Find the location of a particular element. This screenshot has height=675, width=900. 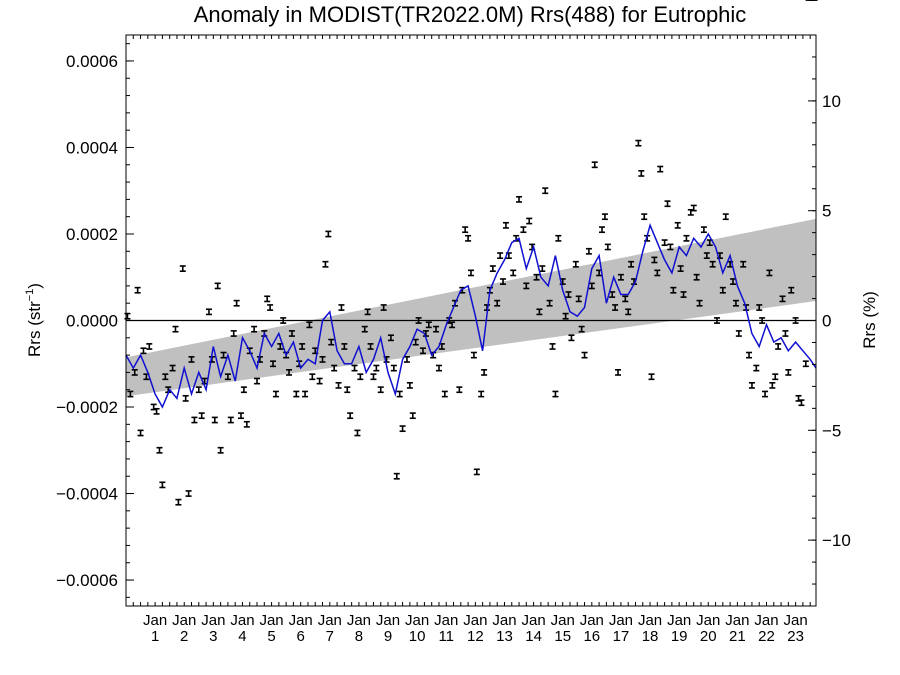

right-tick-label-0: 10 is located at coordinates (831, 101).